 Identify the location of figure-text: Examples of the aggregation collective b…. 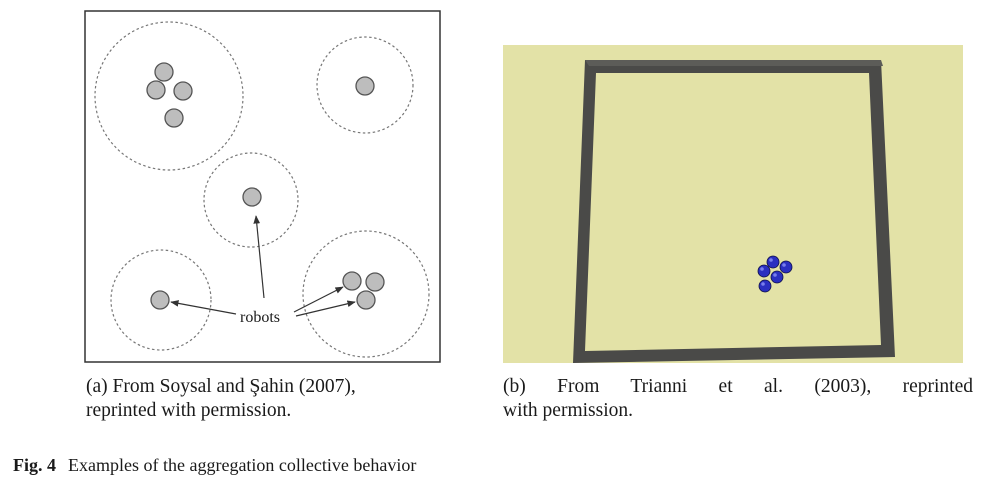
(242, 465).